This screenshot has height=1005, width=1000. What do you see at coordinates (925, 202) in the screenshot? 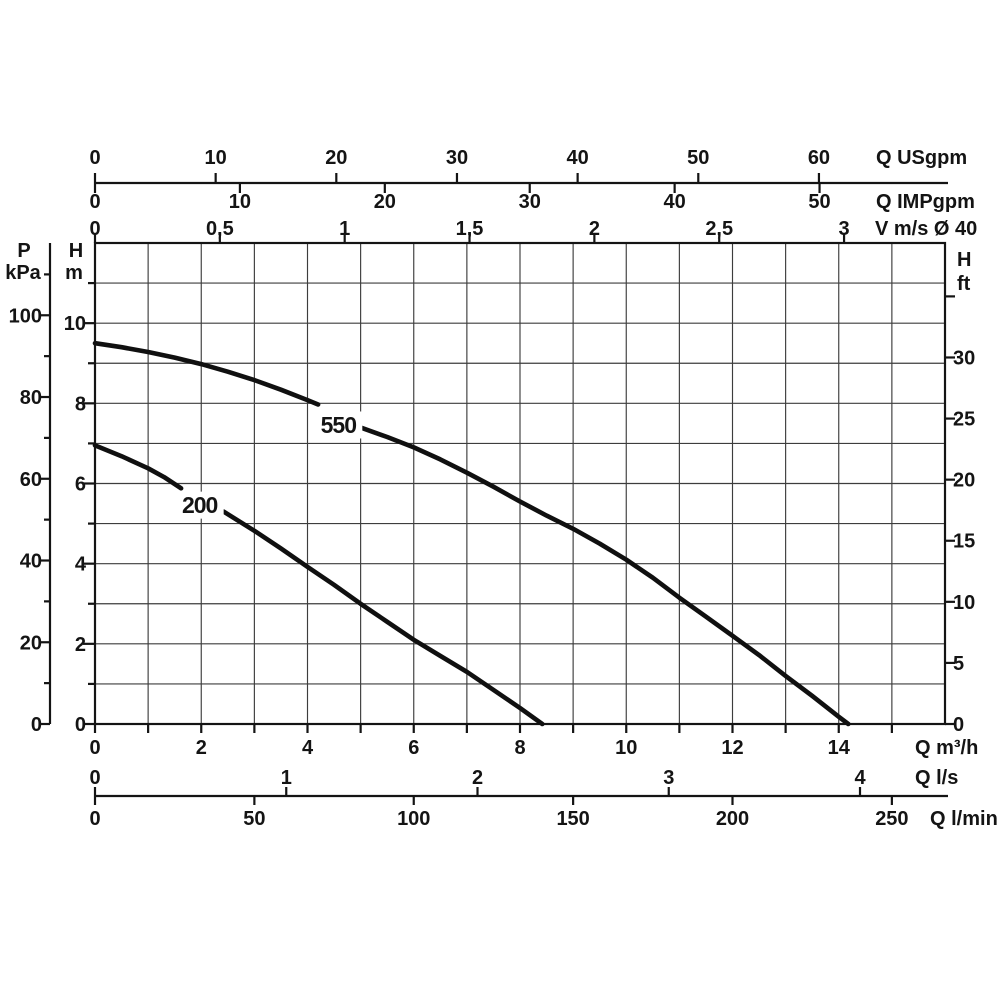
I see `axis-heading-q-impgpm: Q IMPgpm` at bounding box center [925, 202].